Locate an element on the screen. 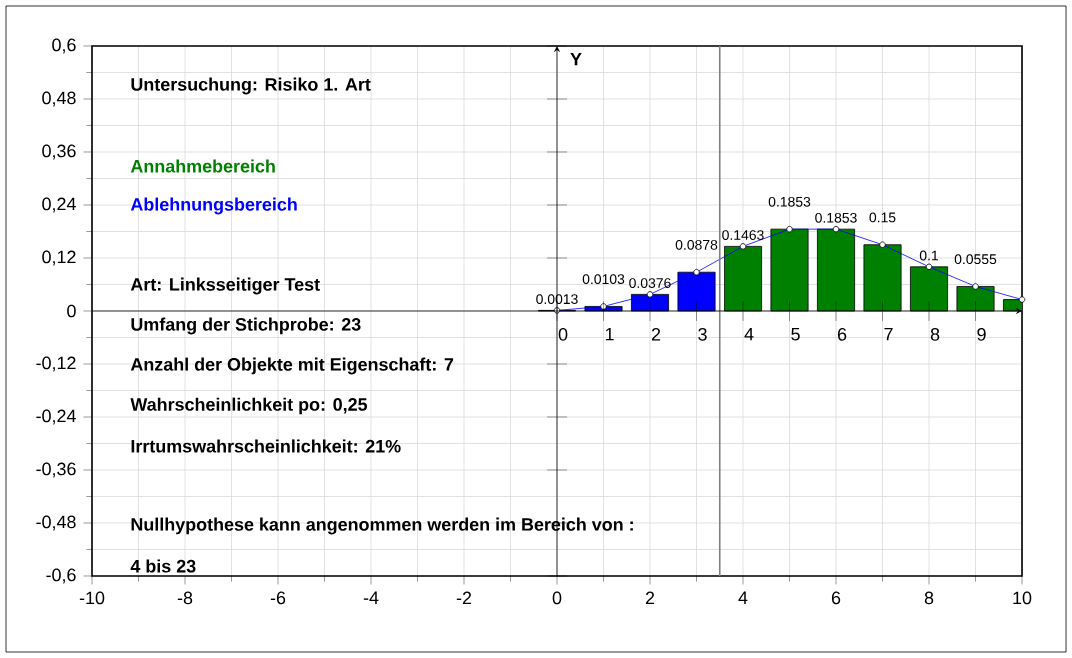 The width and height of the screenshot is (1072, 658). y-tick-label: 0,24 is located at coordinates (59, 205).